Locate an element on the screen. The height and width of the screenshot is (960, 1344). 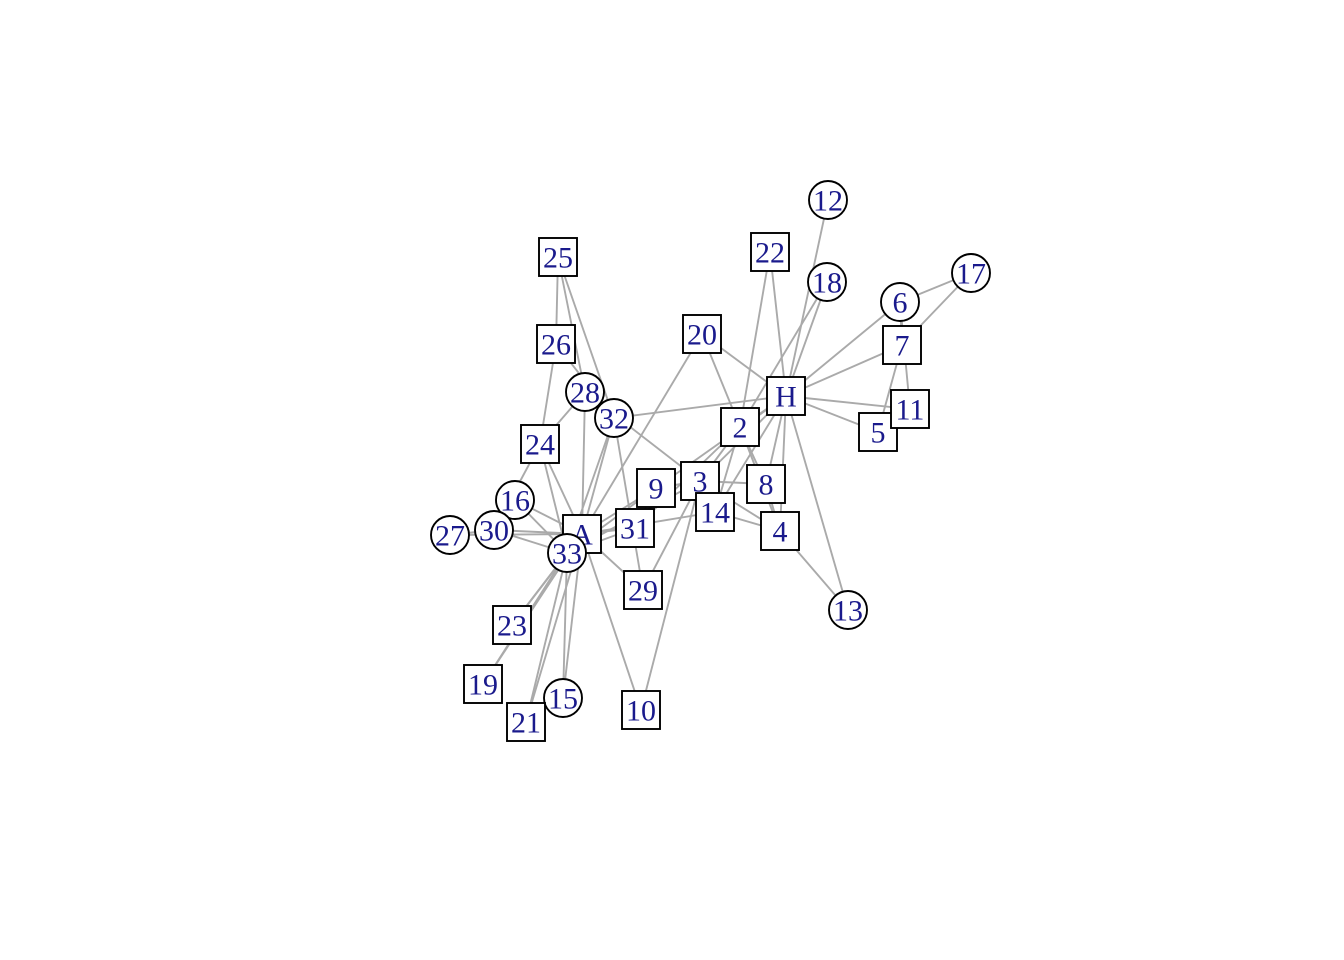
node-11: 11 is located at coordinates (910, 409).